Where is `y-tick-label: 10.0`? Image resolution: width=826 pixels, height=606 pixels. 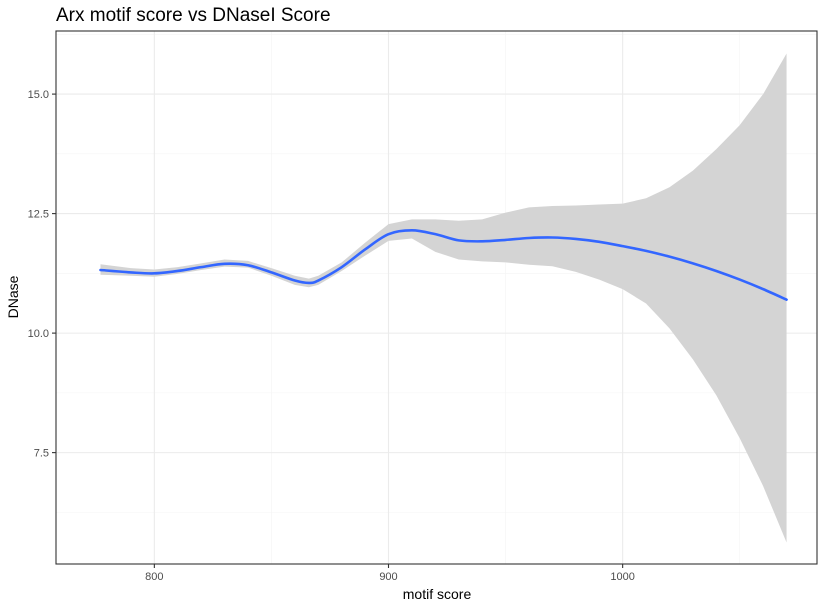
y-tick-label: 10.0 is located at coordinates (38, 334).